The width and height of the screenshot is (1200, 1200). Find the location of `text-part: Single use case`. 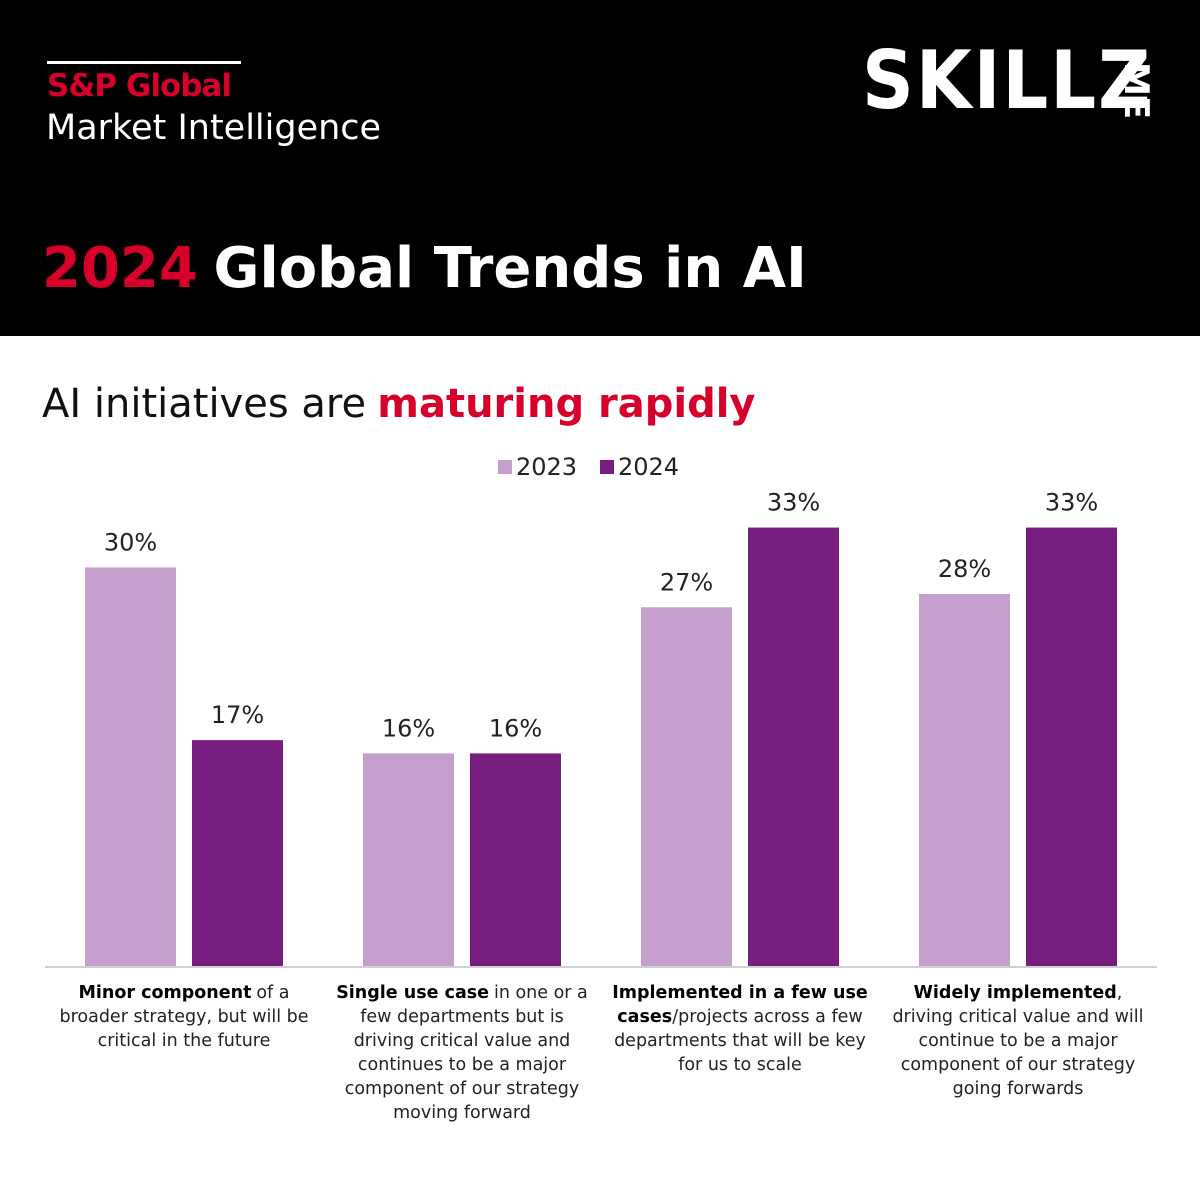

text-part: Single use case is located at coordinates (413, 993).